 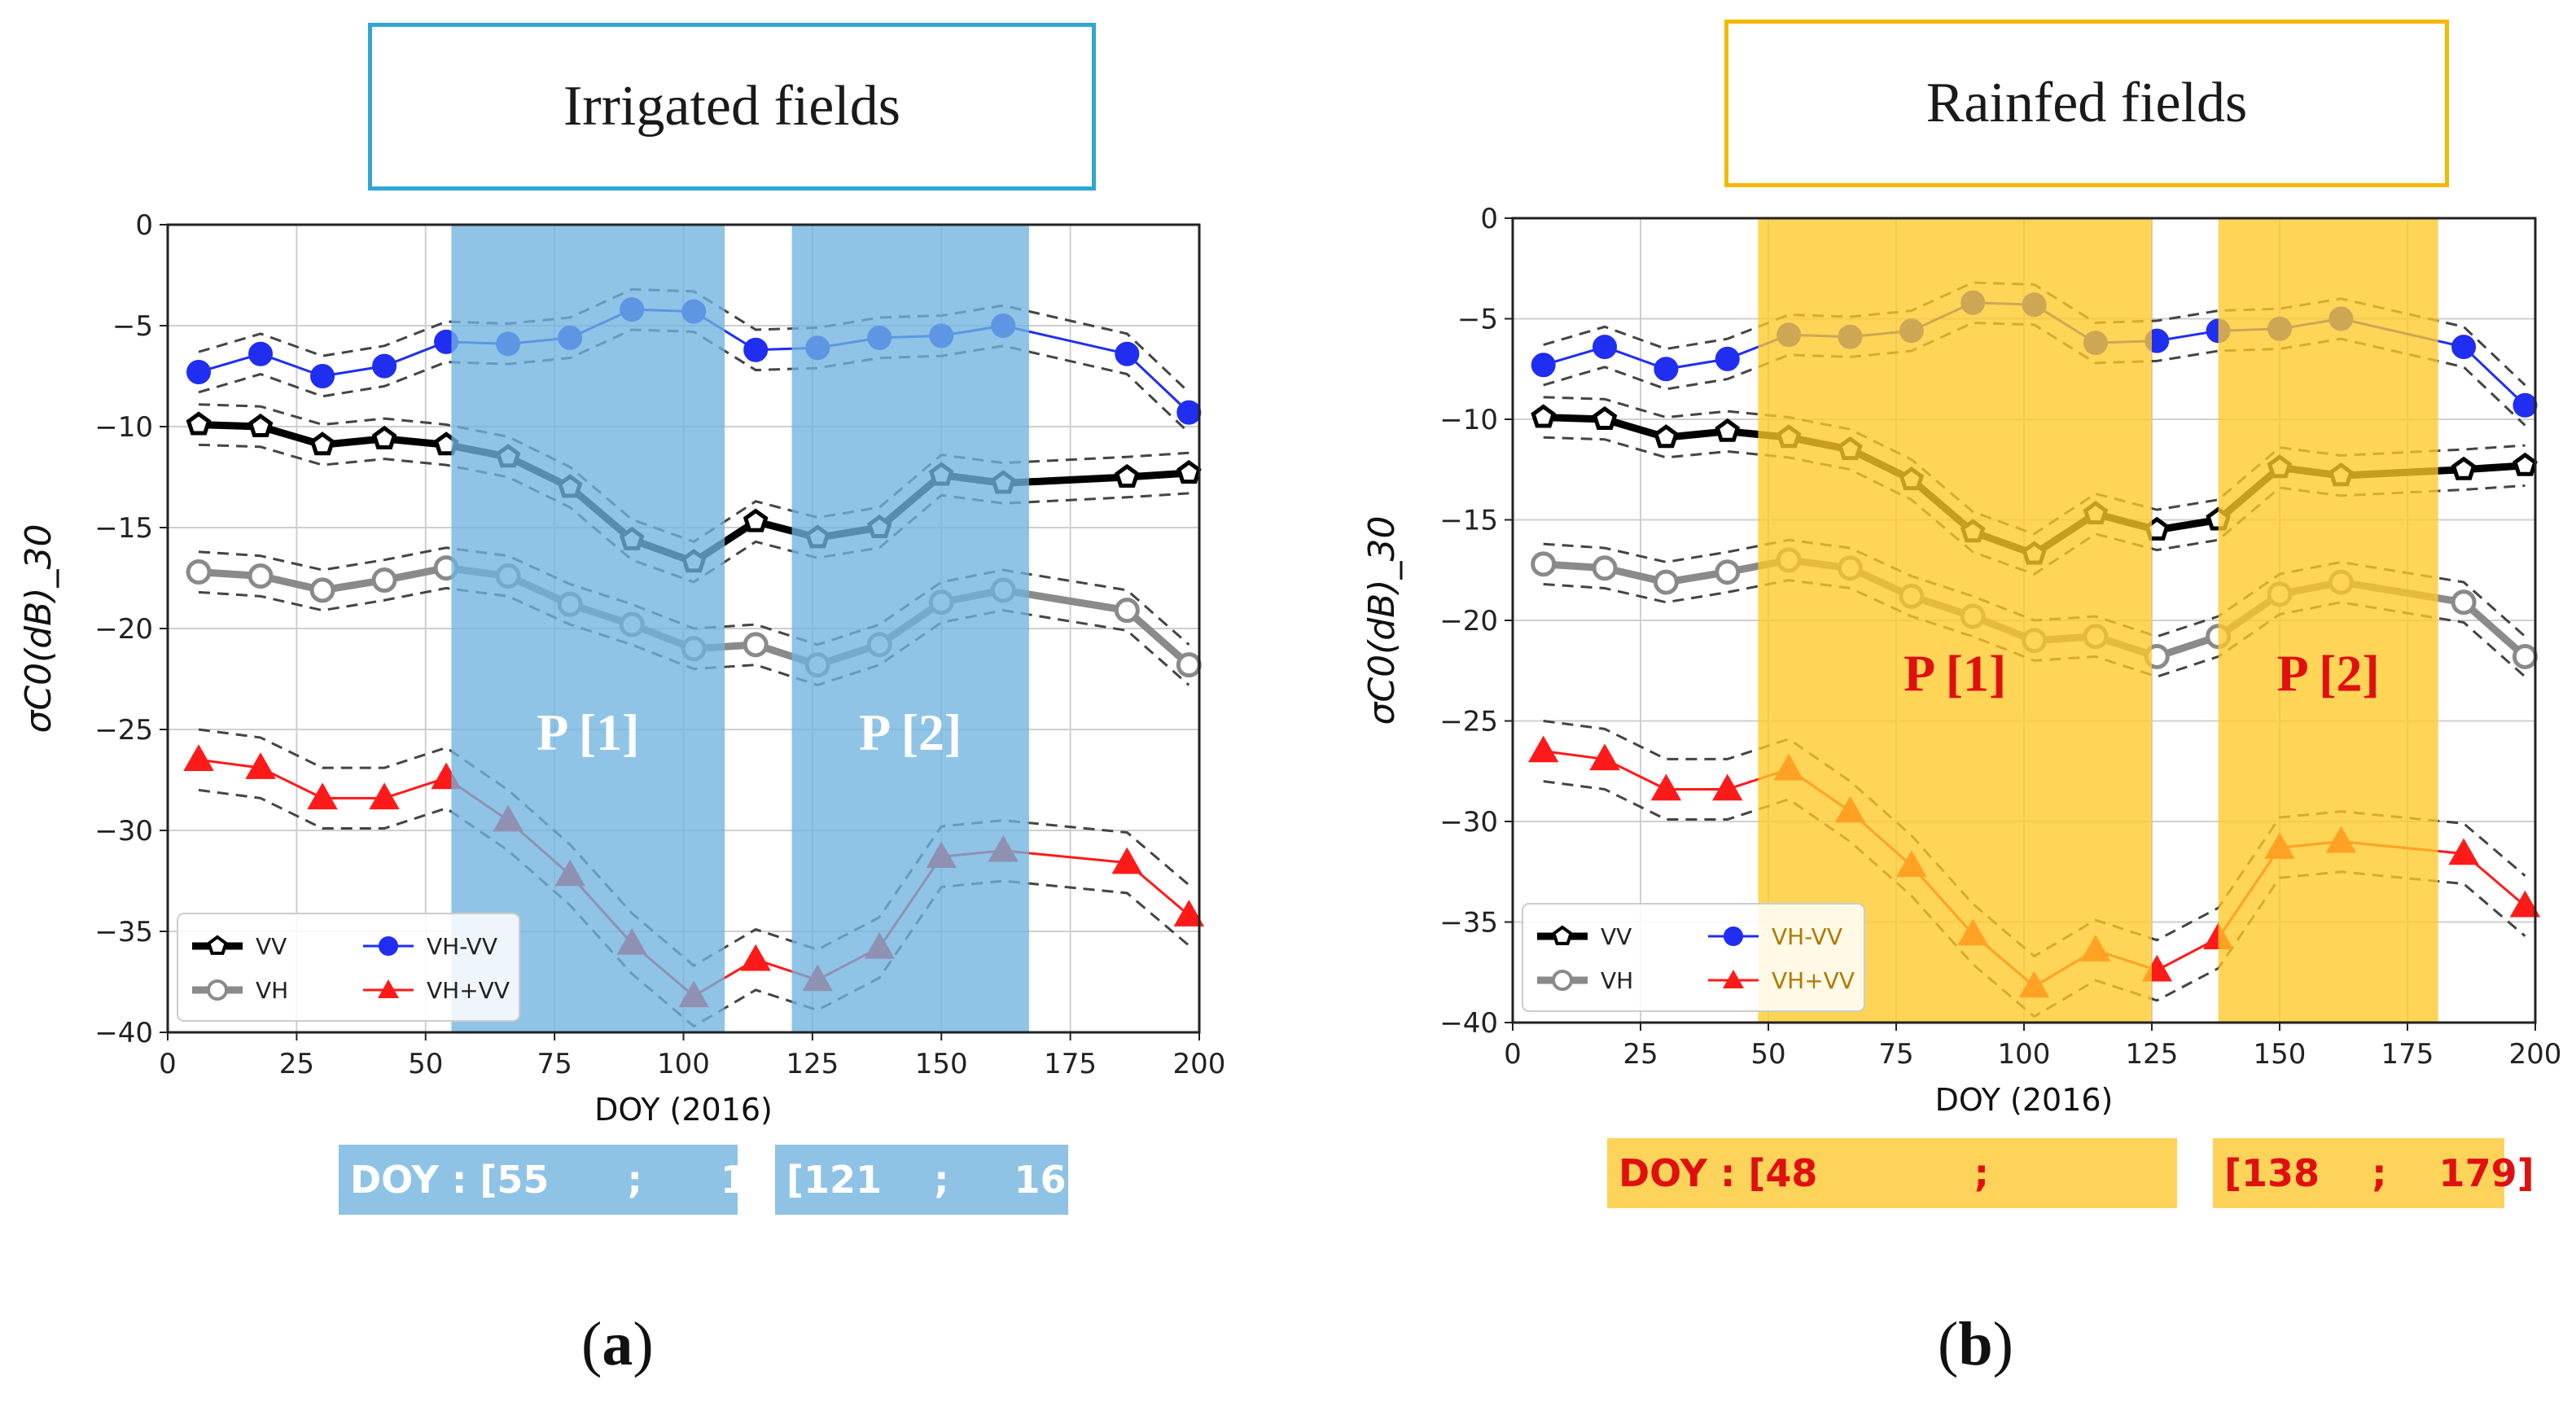 What do you see at coordinates (2407, 1054) in the screenshot?
I see `chart-b-xtick-label-175: 175` at bounding box center [2407, 1054].